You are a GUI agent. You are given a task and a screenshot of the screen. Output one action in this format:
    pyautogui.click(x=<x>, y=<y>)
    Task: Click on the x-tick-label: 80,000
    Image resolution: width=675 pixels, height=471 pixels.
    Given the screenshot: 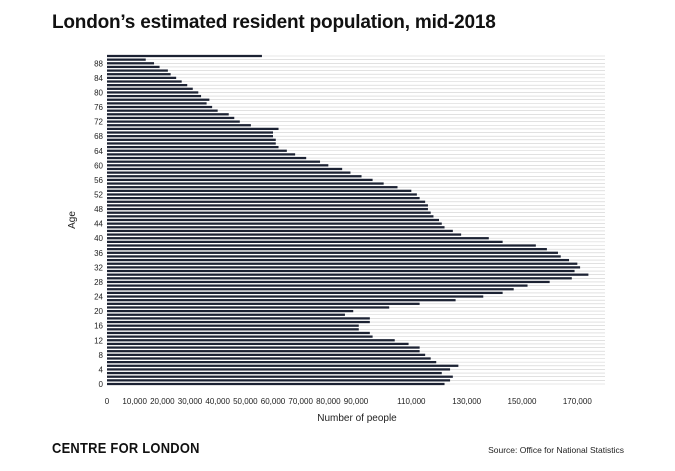 What is the action you would take?
    pyautogui.click(x=328, y=401)
    